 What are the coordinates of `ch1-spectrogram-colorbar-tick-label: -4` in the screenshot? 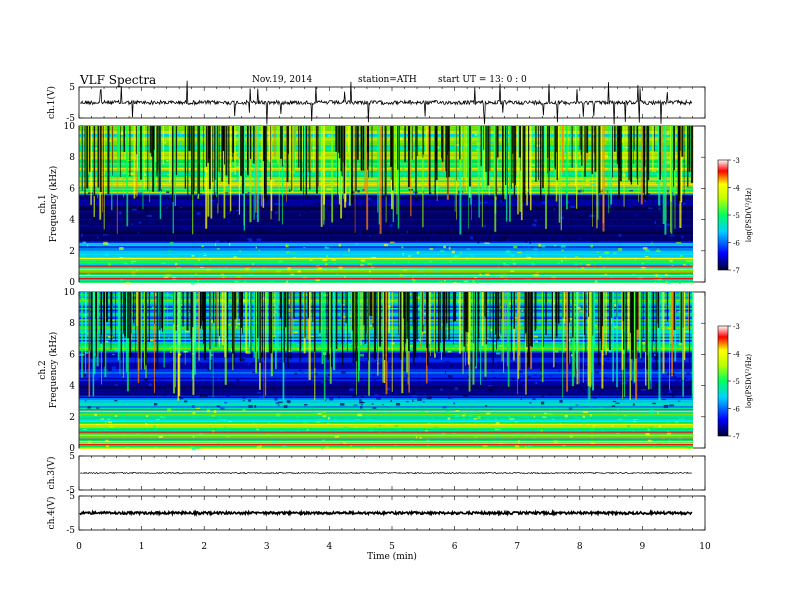 It's located at (736, 189).